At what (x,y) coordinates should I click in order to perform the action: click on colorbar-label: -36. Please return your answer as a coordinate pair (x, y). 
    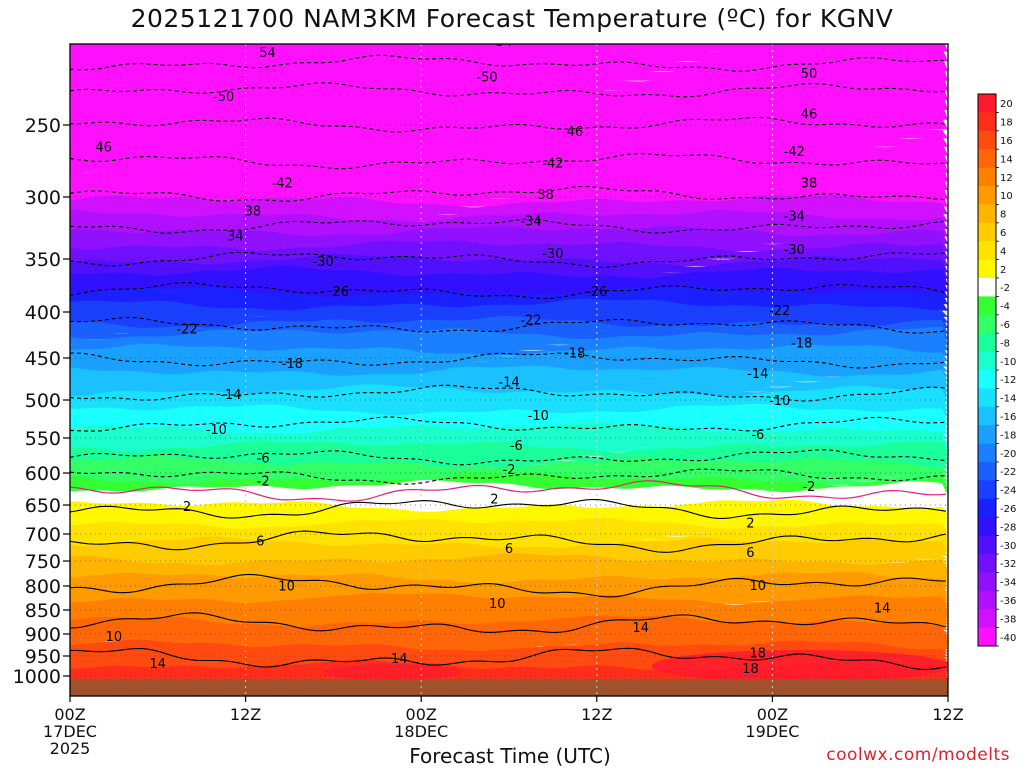
    Looking at the image, I should click on (1008, 601).